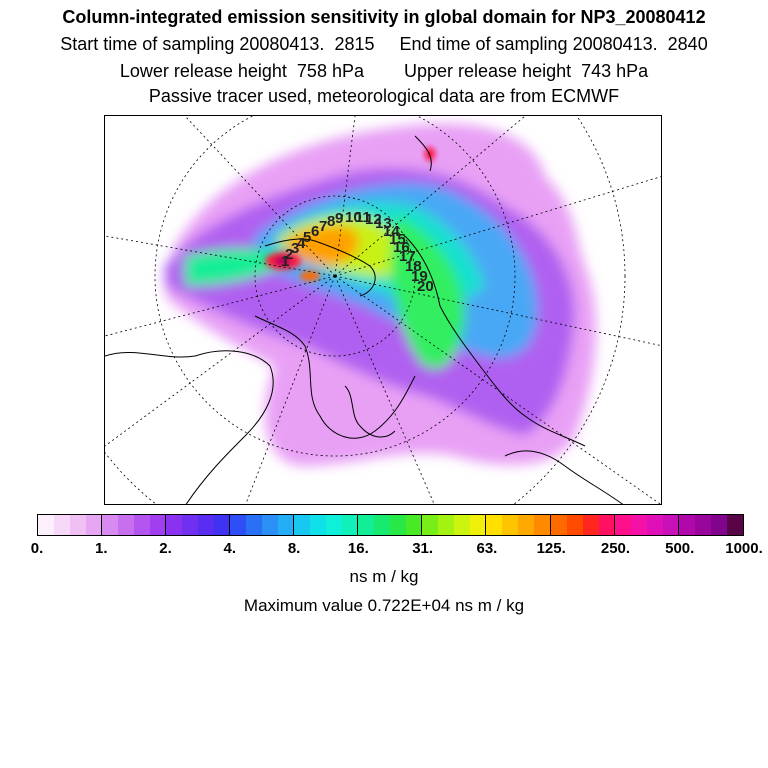 The image size is (768, 768). I want to click on colorbar-tick-label: 8., so click(294, 548).